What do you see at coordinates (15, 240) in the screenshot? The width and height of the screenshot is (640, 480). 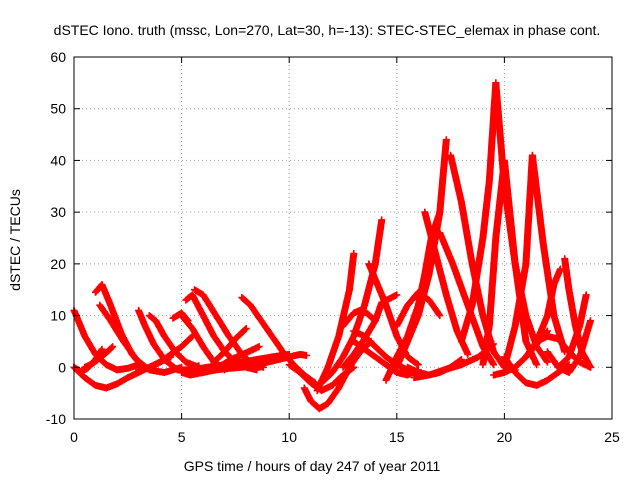 I see `y-axis-label: dSTEC / TECUs` at bounding box center [15, 240].